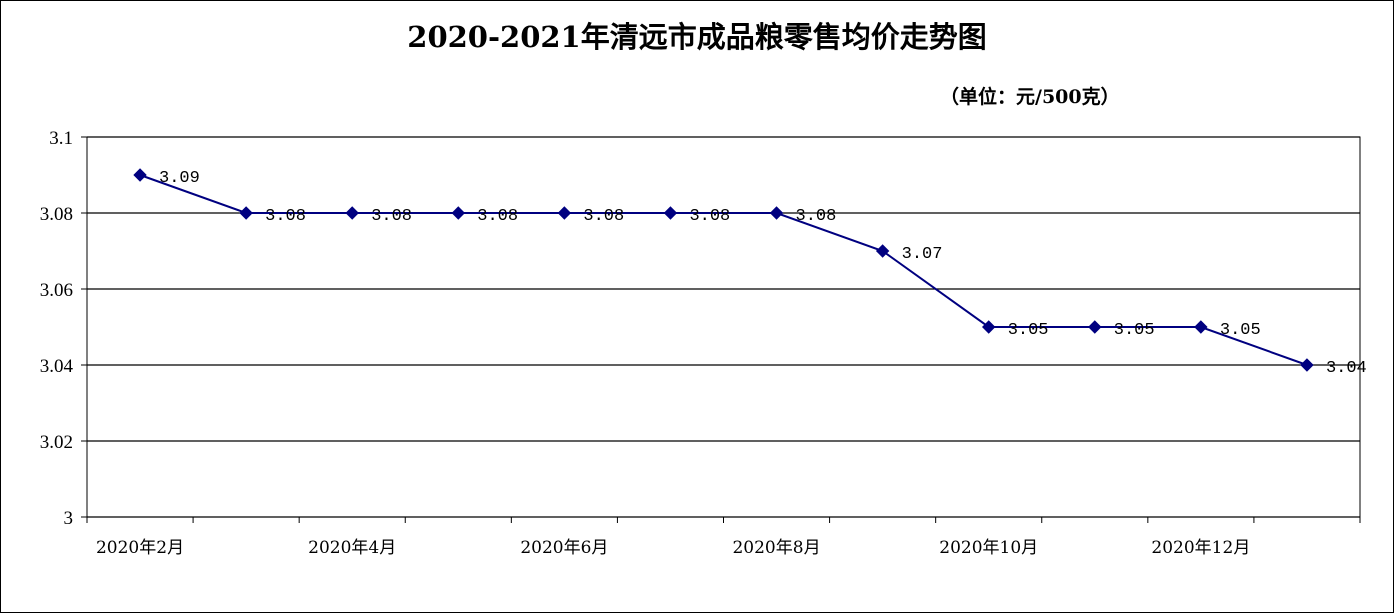 The width and height of the screenshot is (1394, 613). Describe the element at coordinates (179, 178) in the screenshot. I see `data-label: 3.09` at that location.